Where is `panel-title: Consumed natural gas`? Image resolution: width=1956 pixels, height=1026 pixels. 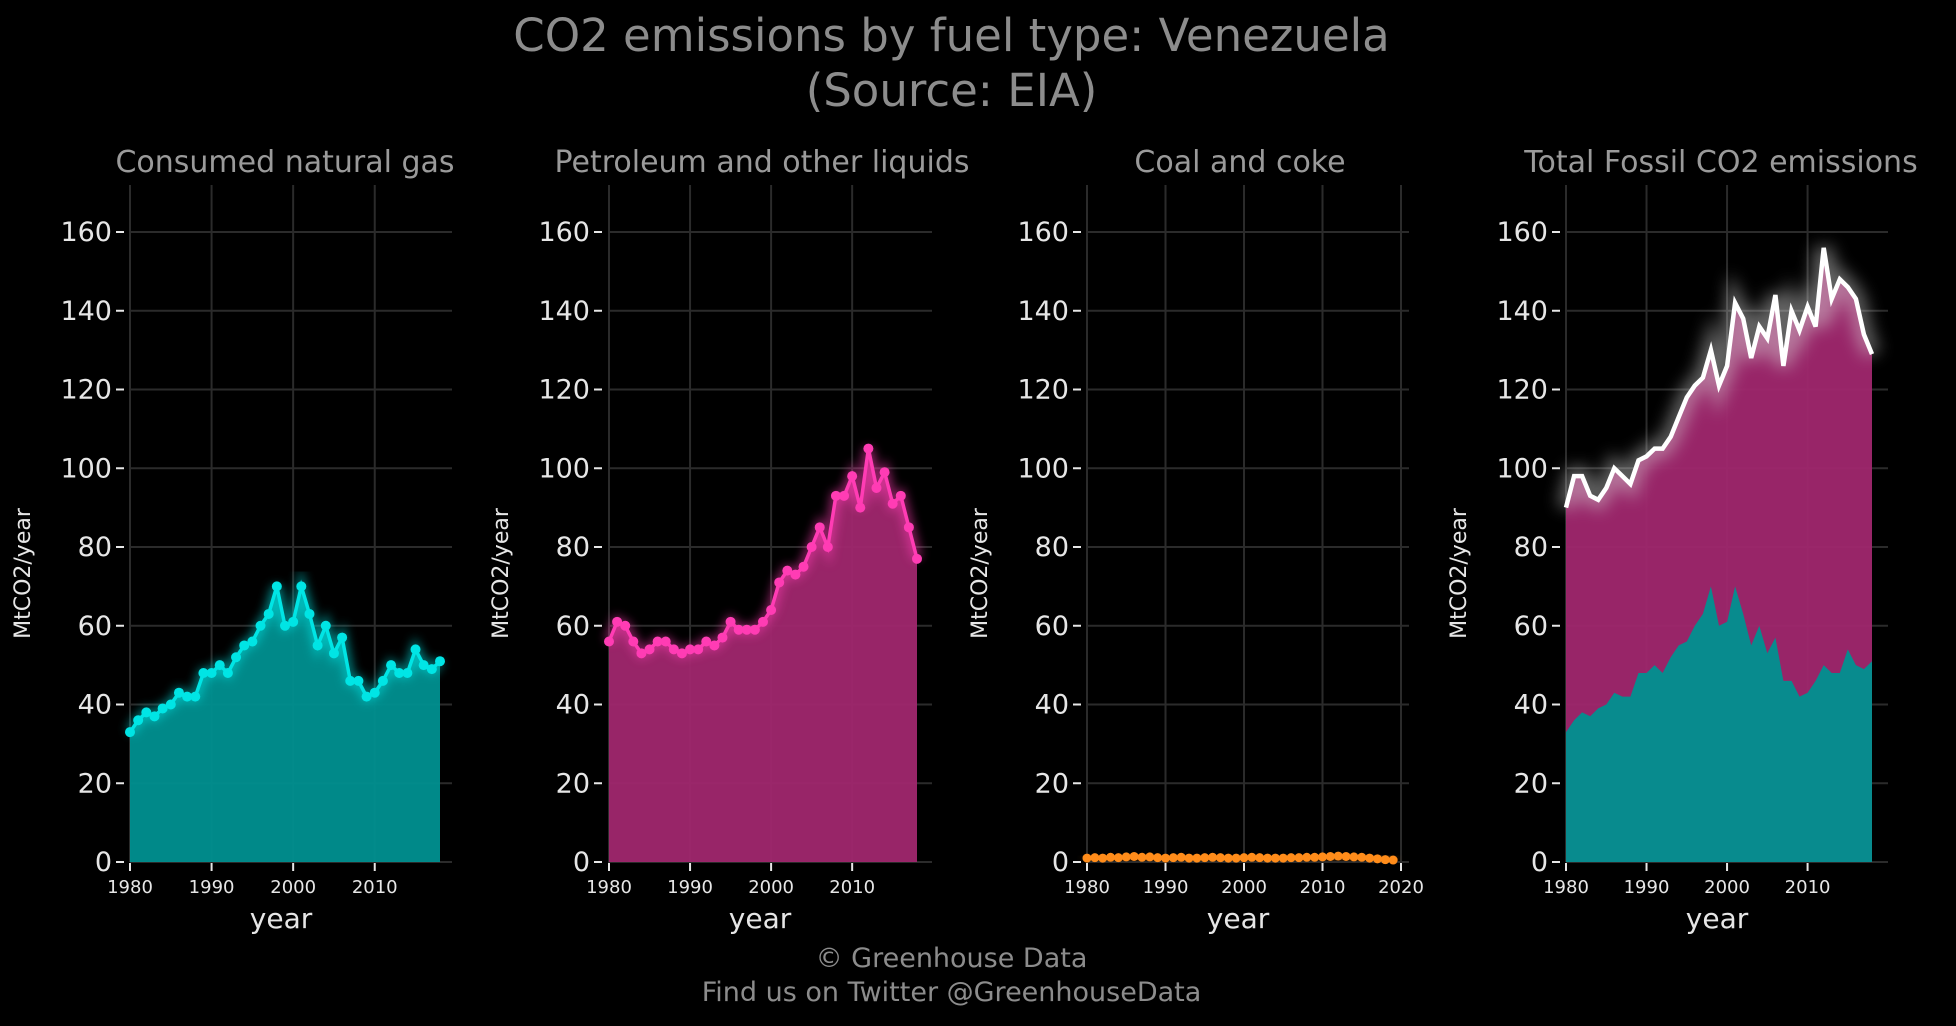 panel-title: Consumed natural gas is located at coordinates (284, 162).